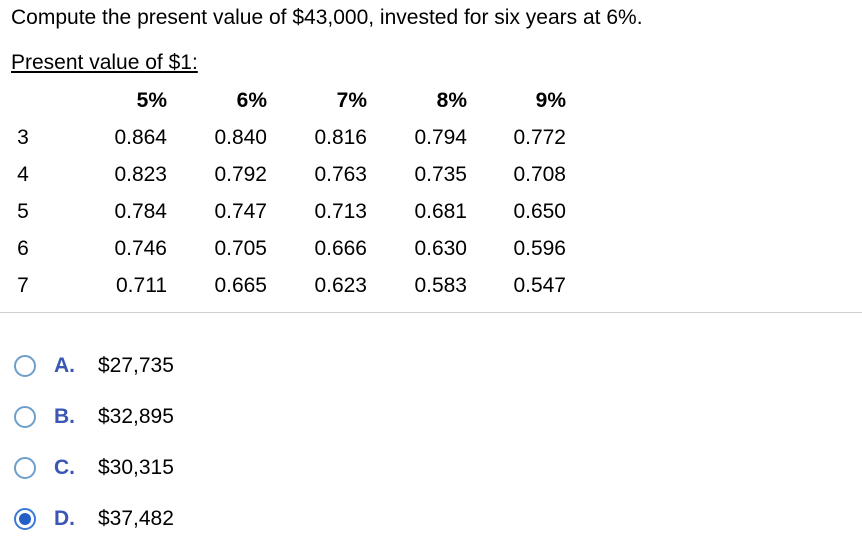 The width and height of the screenshot is (862, 550). I want to click on factor-cell: 0.784, so click(140, 211).